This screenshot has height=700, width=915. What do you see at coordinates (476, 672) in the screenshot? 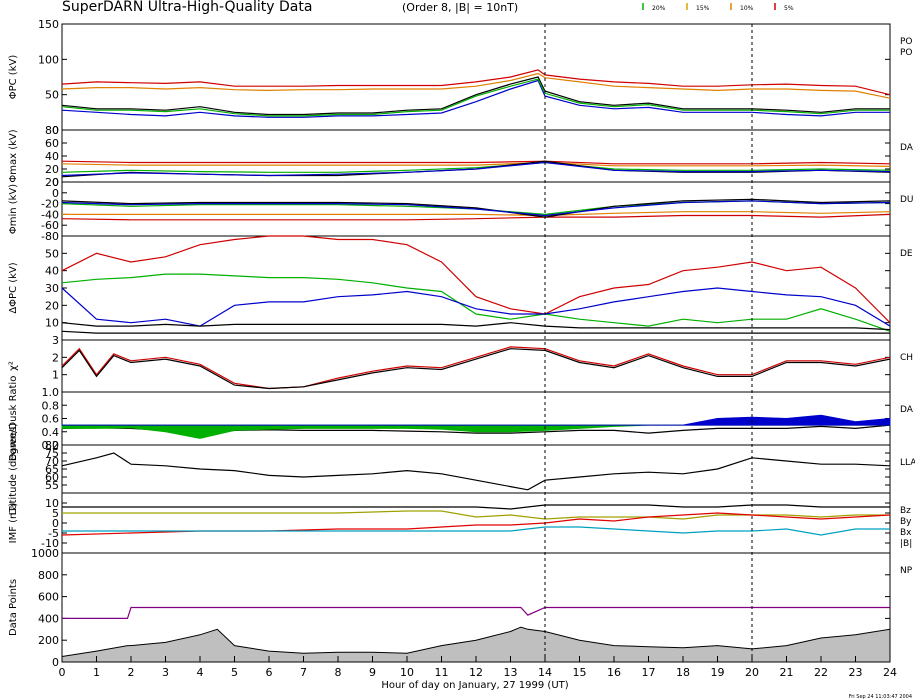
I see `x-tick-label: 12` at bounding box center [476, 672].